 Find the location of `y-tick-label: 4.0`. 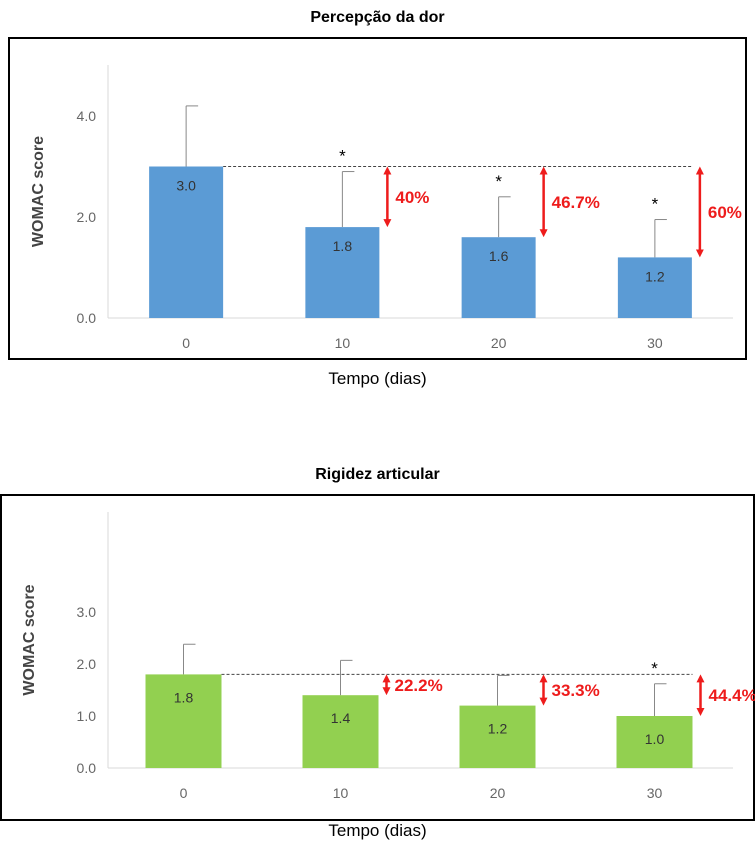

y-tick-label: 4.0 is located at coordinates (87, 116).